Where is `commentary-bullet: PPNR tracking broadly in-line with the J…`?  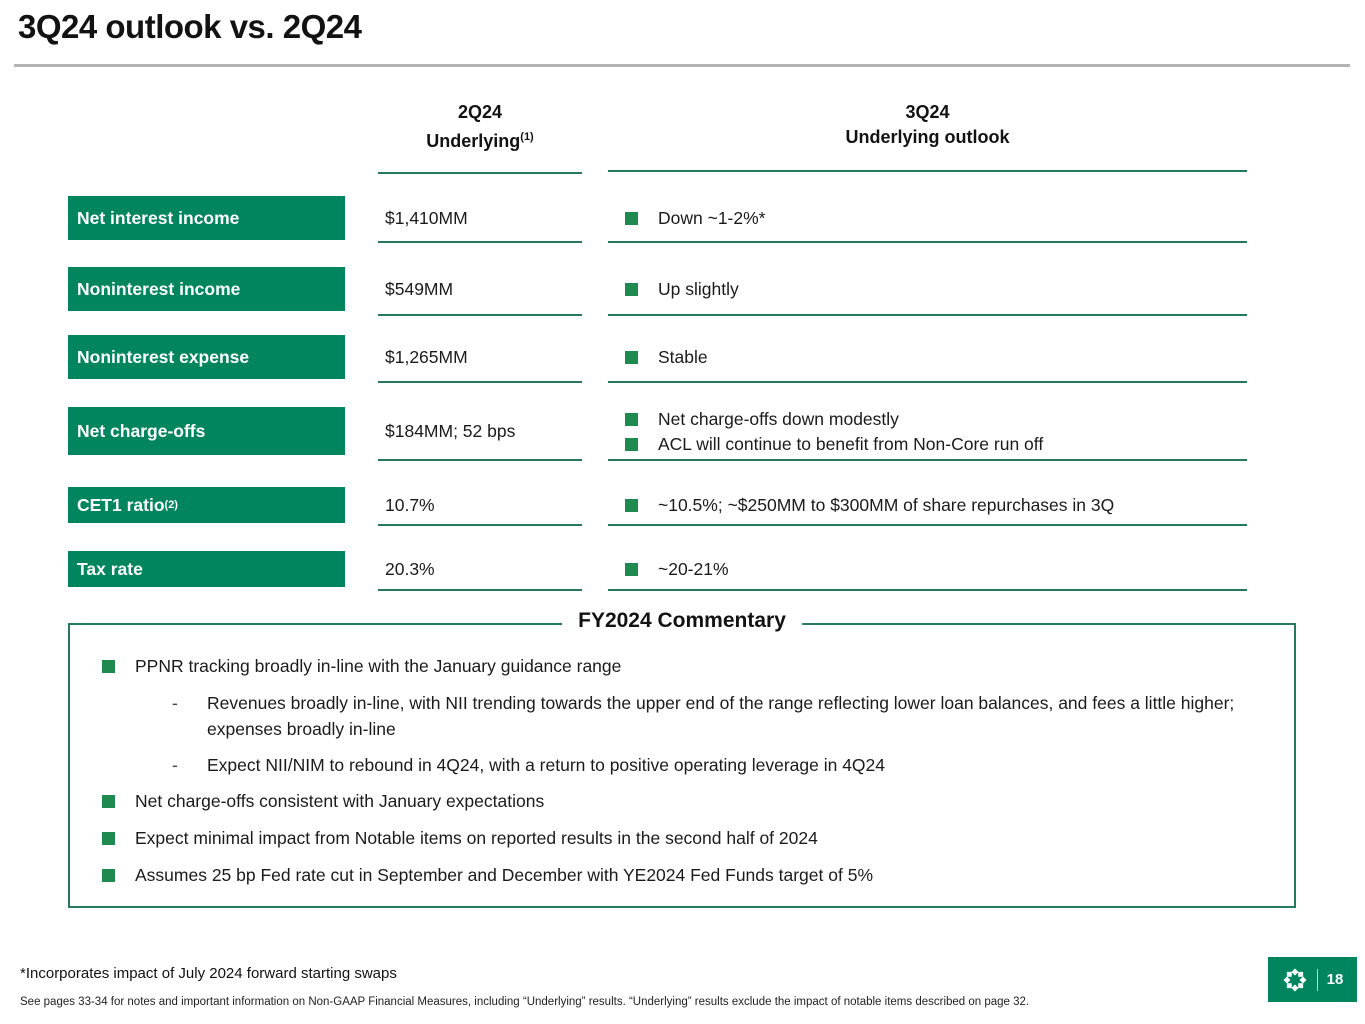 commentary-bullet: PPNR tracking broadly in-line with the J… is located at coordinates (685, 666).